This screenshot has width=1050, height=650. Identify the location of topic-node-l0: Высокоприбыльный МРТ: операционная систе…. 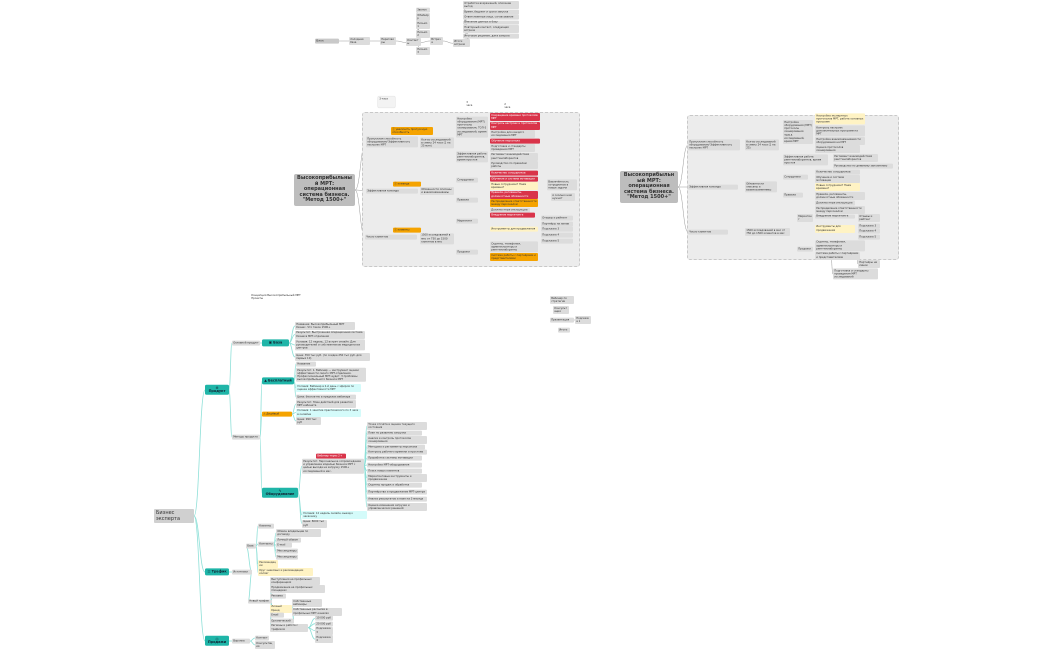
(324, 190).